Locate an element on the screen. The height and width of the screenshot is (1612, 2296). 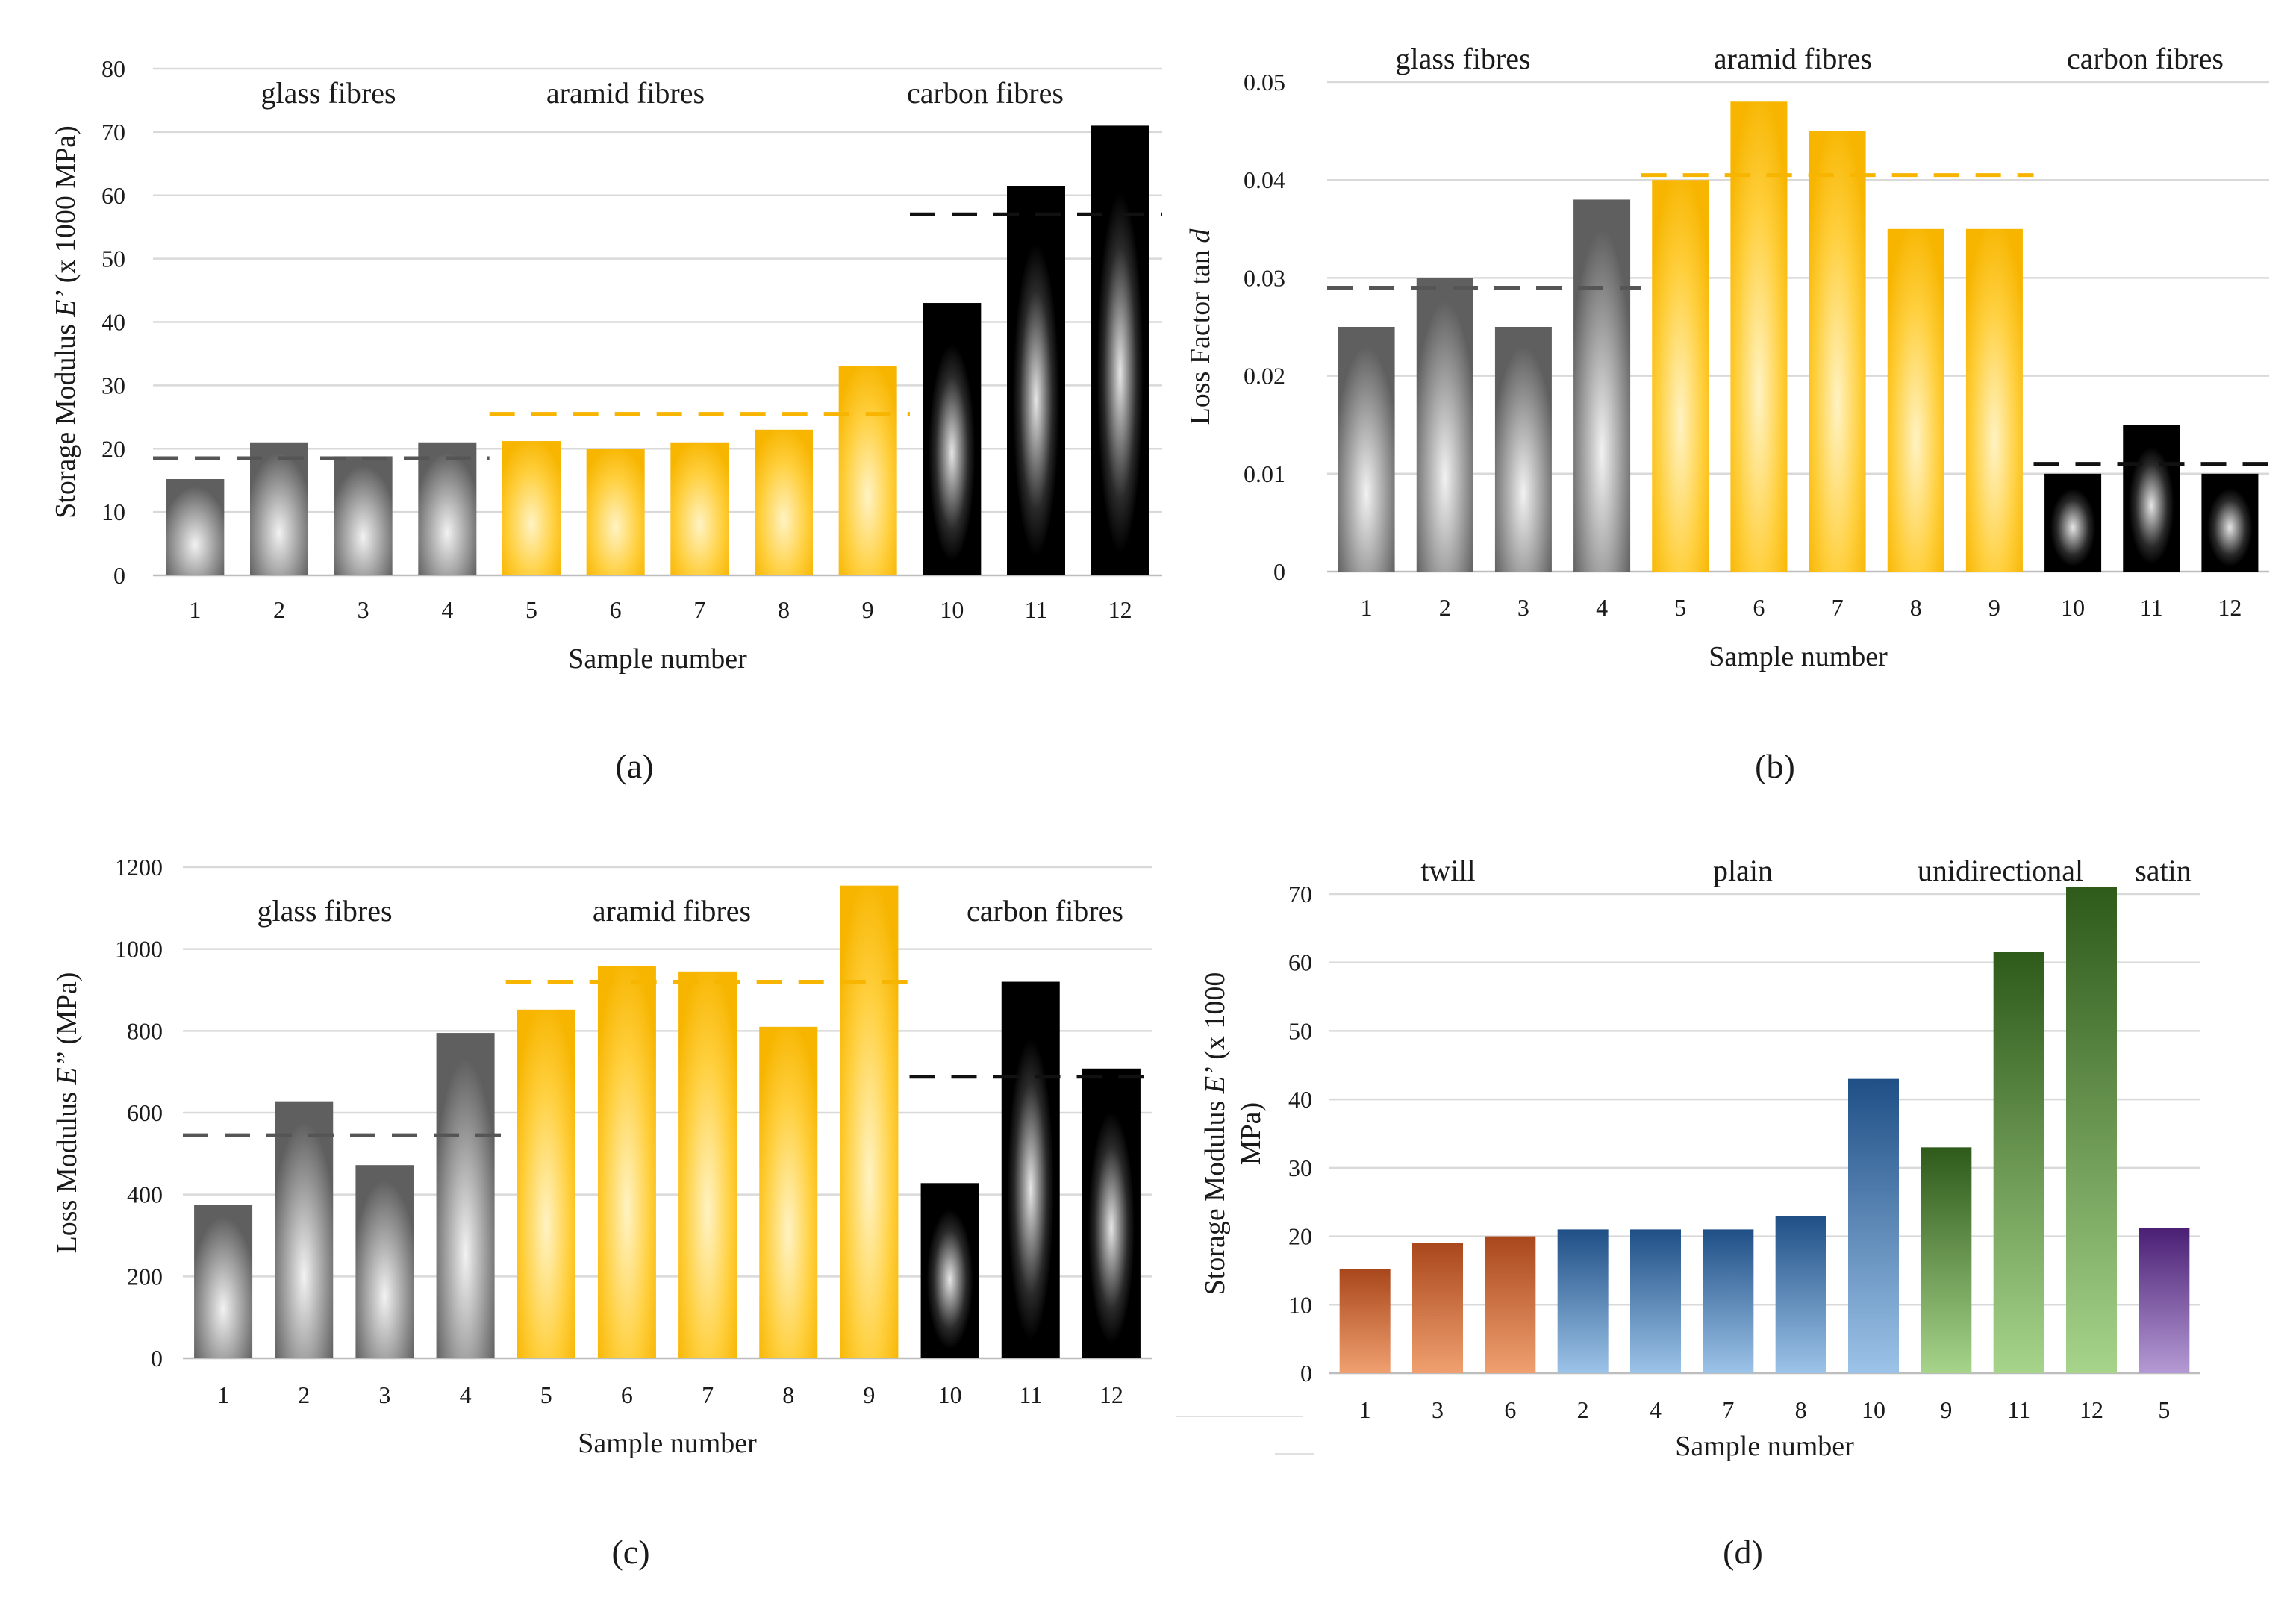
y-axis-label: Storage Modulus E’ (x 1000 is located at coordinates (1215, 1134).